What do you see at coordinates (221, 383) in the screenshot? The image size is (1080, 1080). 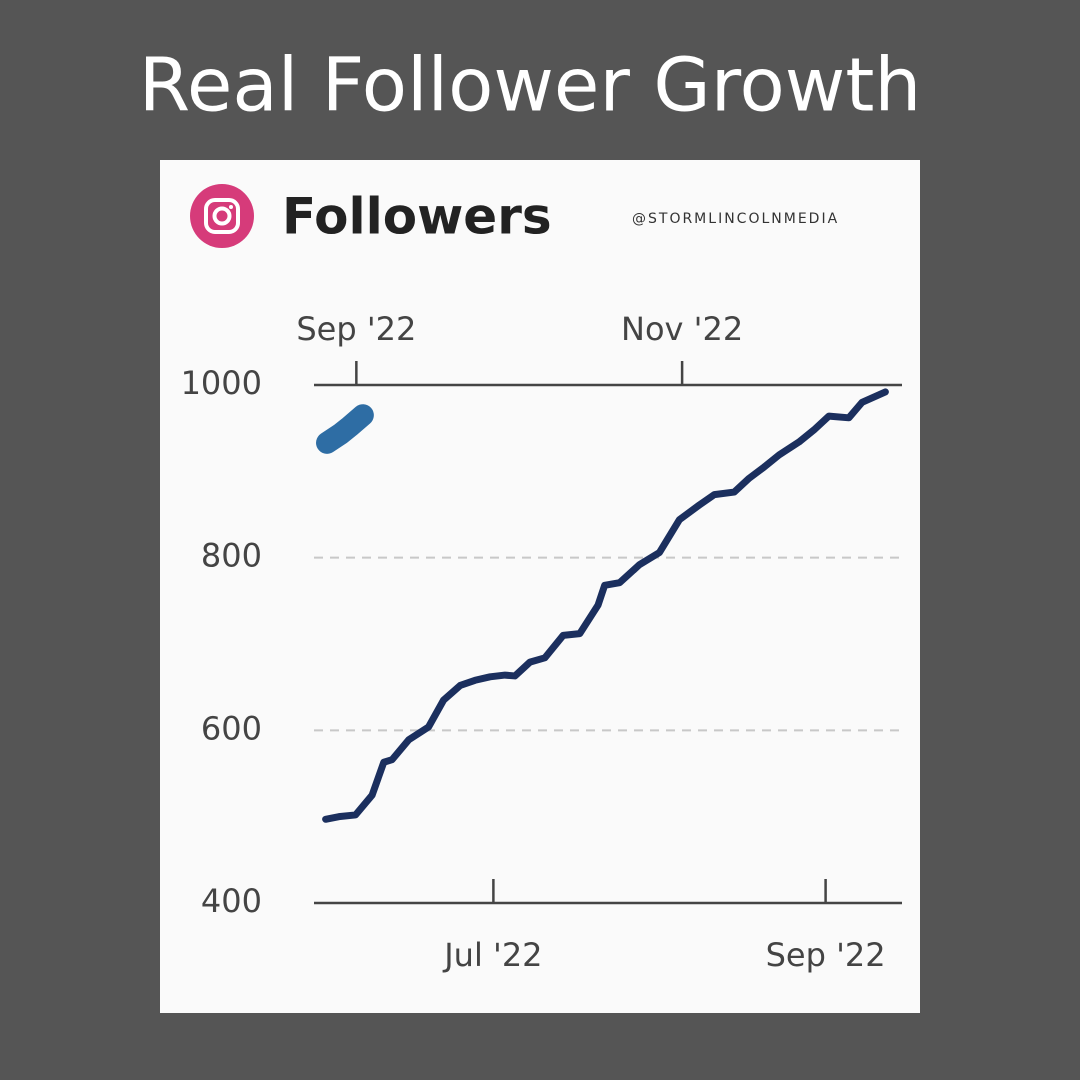 I see `y-tick-label: 1000` at bounding box center [221, 383].